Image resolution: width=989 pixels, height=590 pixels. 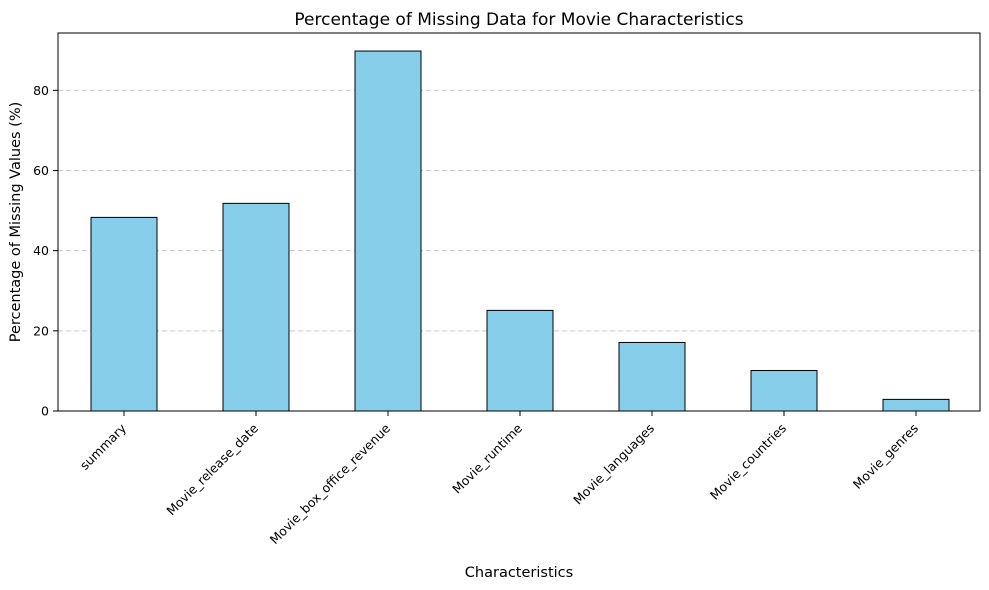 What do you see at coordinates (45, 411) in the screenshot?
I see `y-tick-label: 0` at bounding box center [45, 411].